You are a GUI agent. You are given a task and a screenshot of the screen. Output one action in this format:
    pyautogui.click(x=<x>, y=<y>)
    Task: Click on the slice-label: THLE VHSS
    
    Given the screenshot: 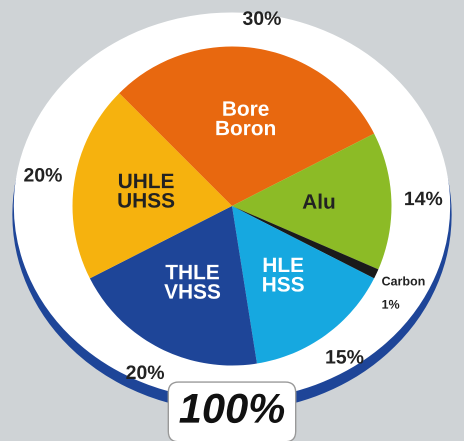 What is the action you would take?
    pyautogui.click(x=192, y=281)
    